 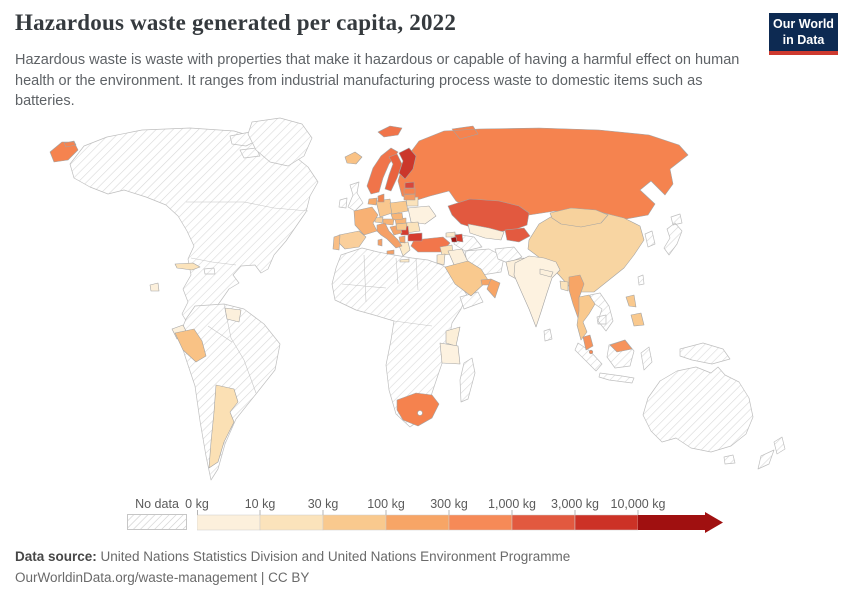 I want to click on country-spain, so click(x=351, y=240).